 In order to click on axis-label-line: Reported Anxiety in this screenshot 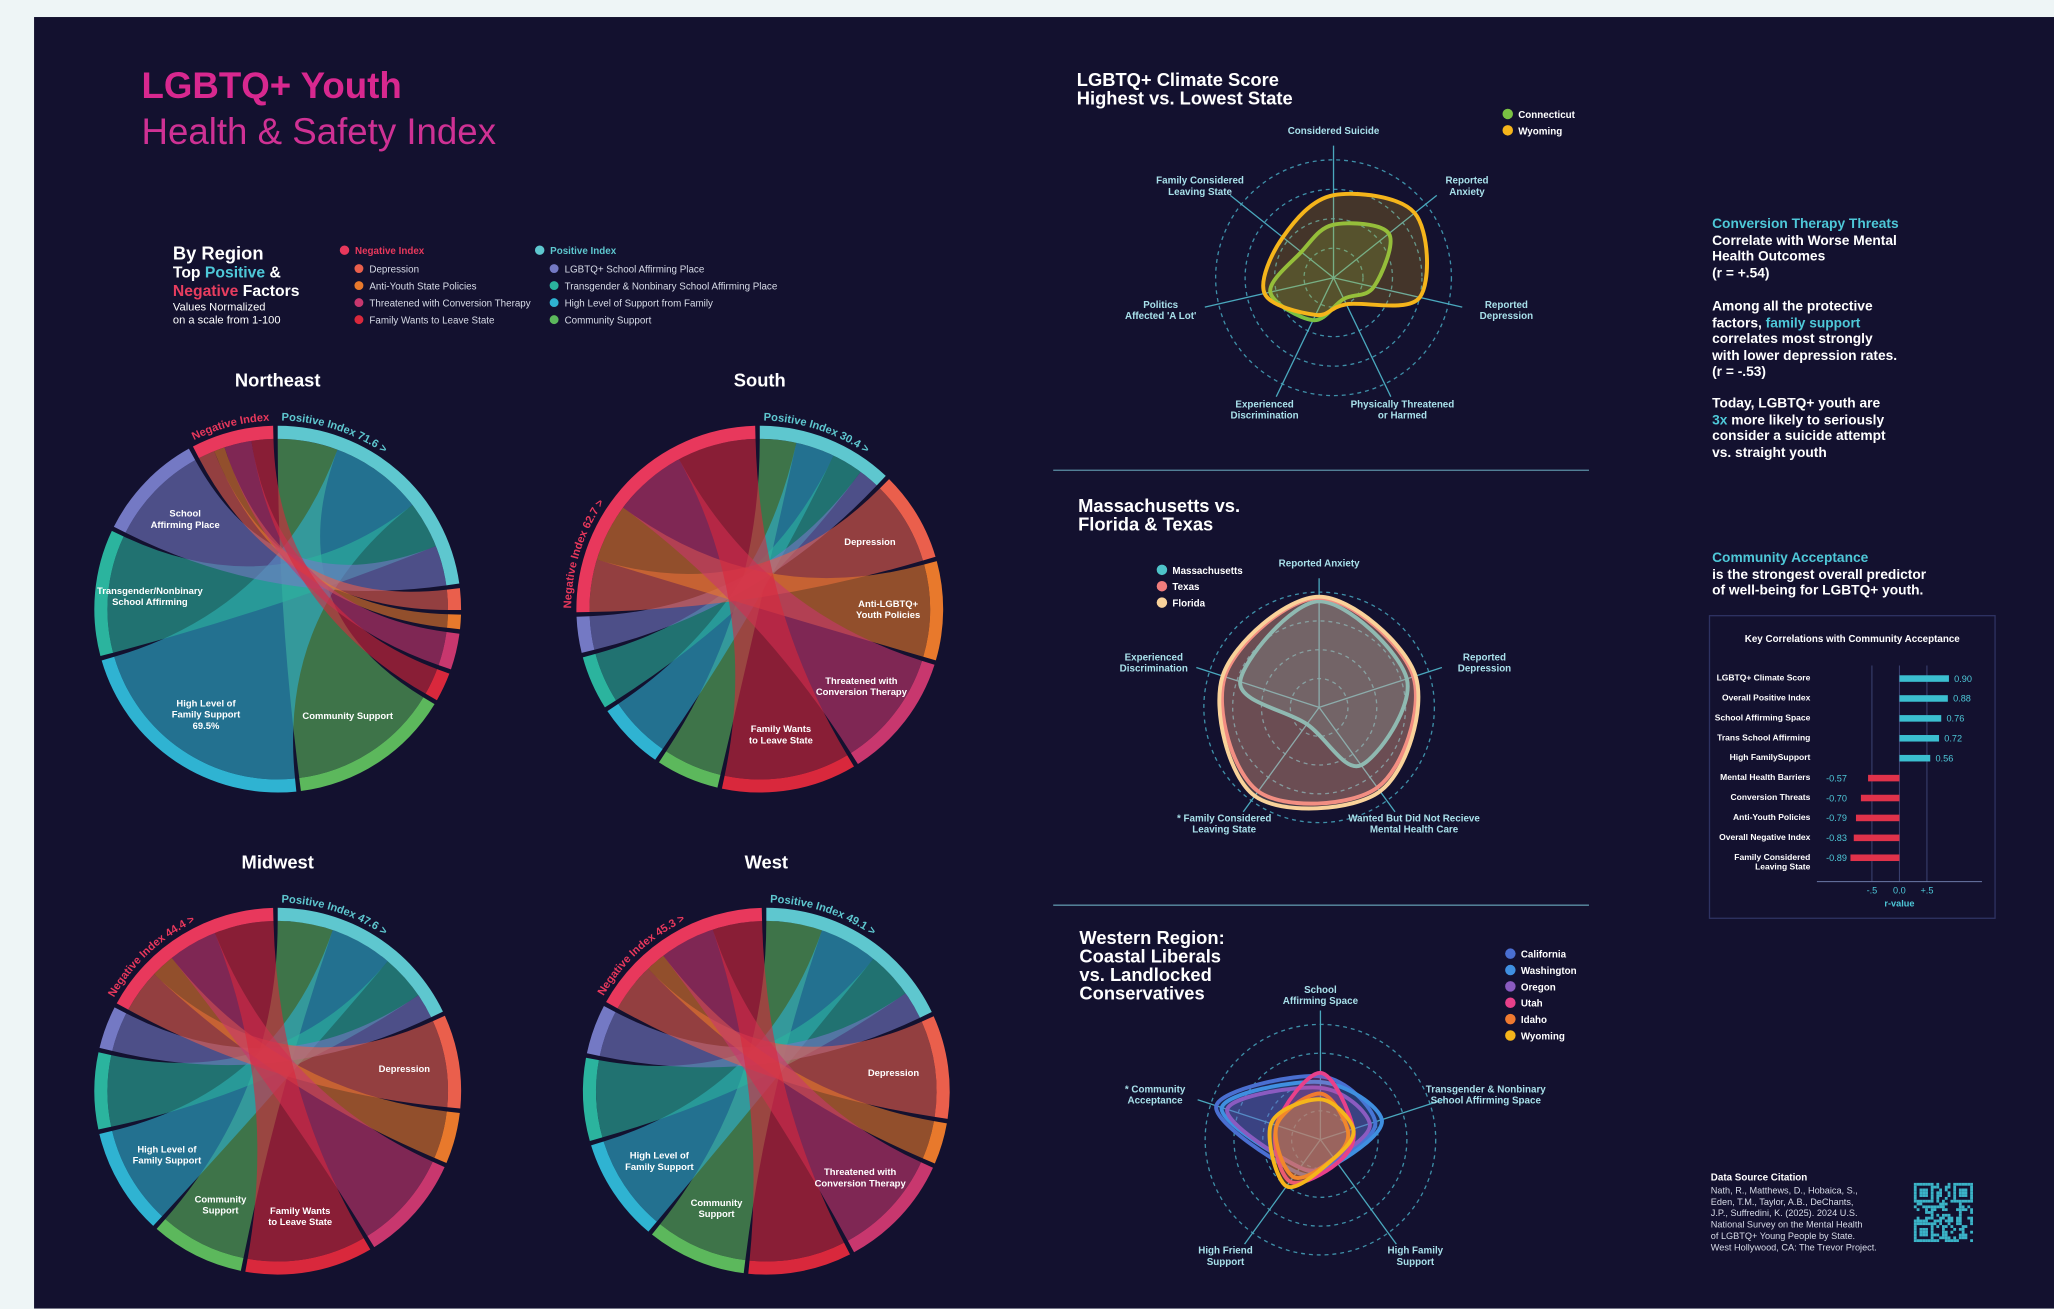, I will do `click(1319, 563)`.